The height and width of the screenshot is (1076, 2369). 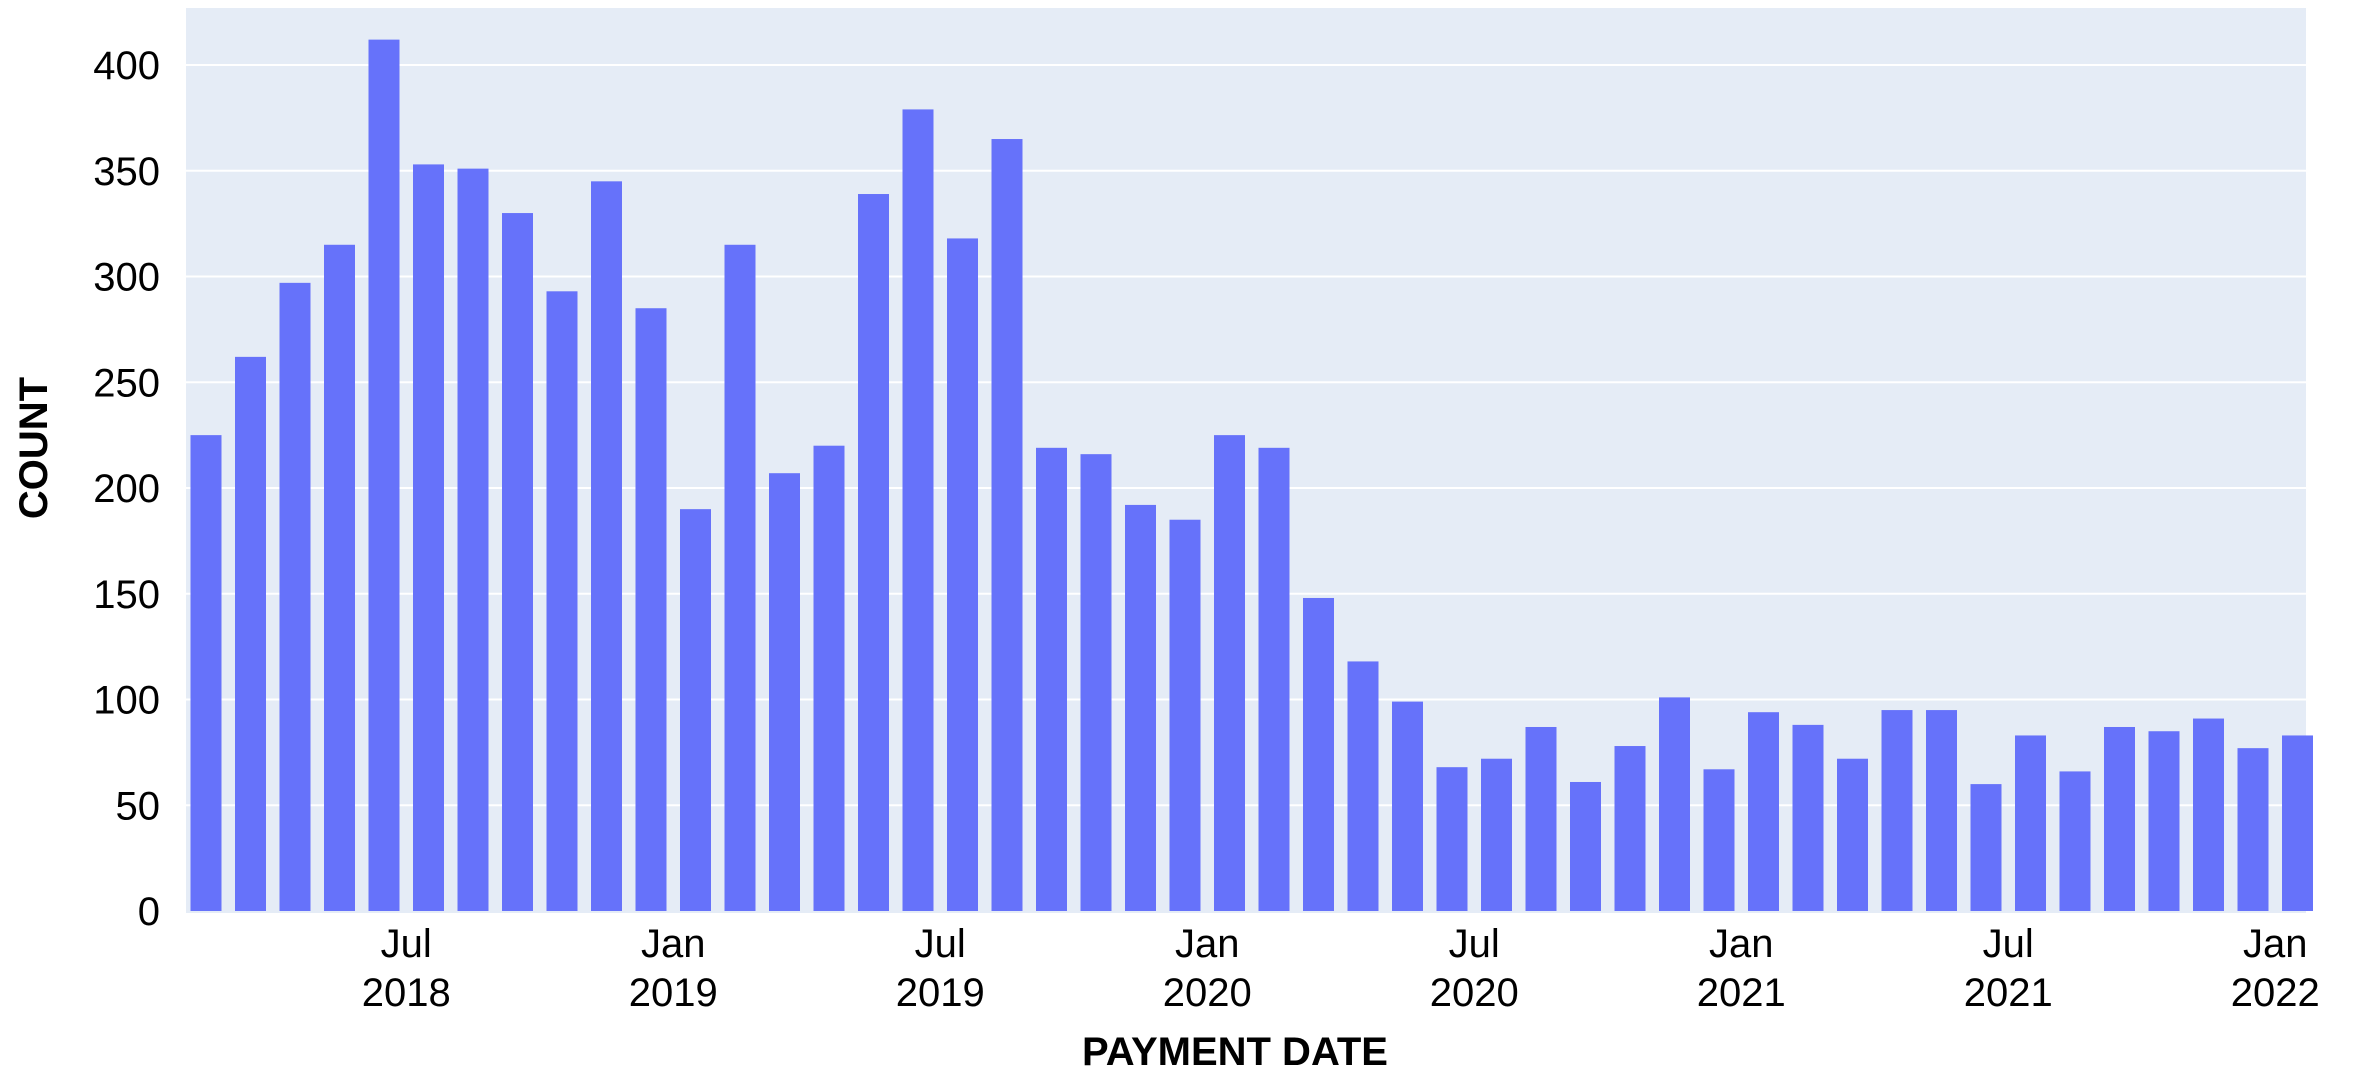 I want to click on y-tick-label: 300, so click(x=126, y=278).